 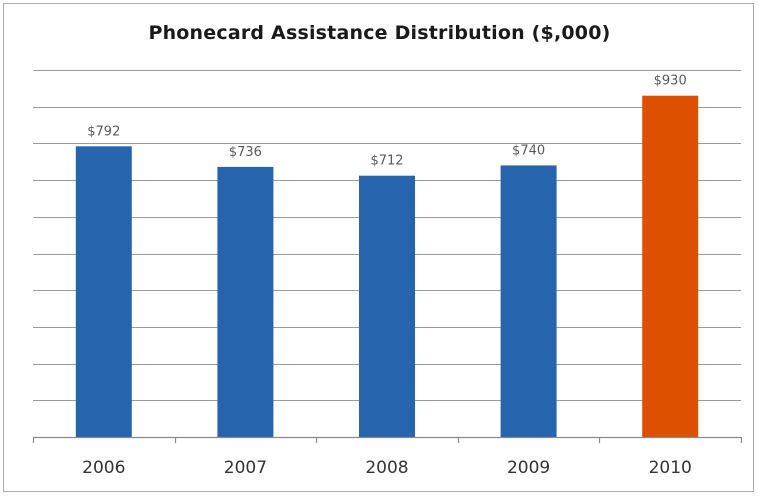 What do you see at coordinates (528, 150) in the screenshot?
I see `data-label-2009: $740` at bounding box center [528, 150].